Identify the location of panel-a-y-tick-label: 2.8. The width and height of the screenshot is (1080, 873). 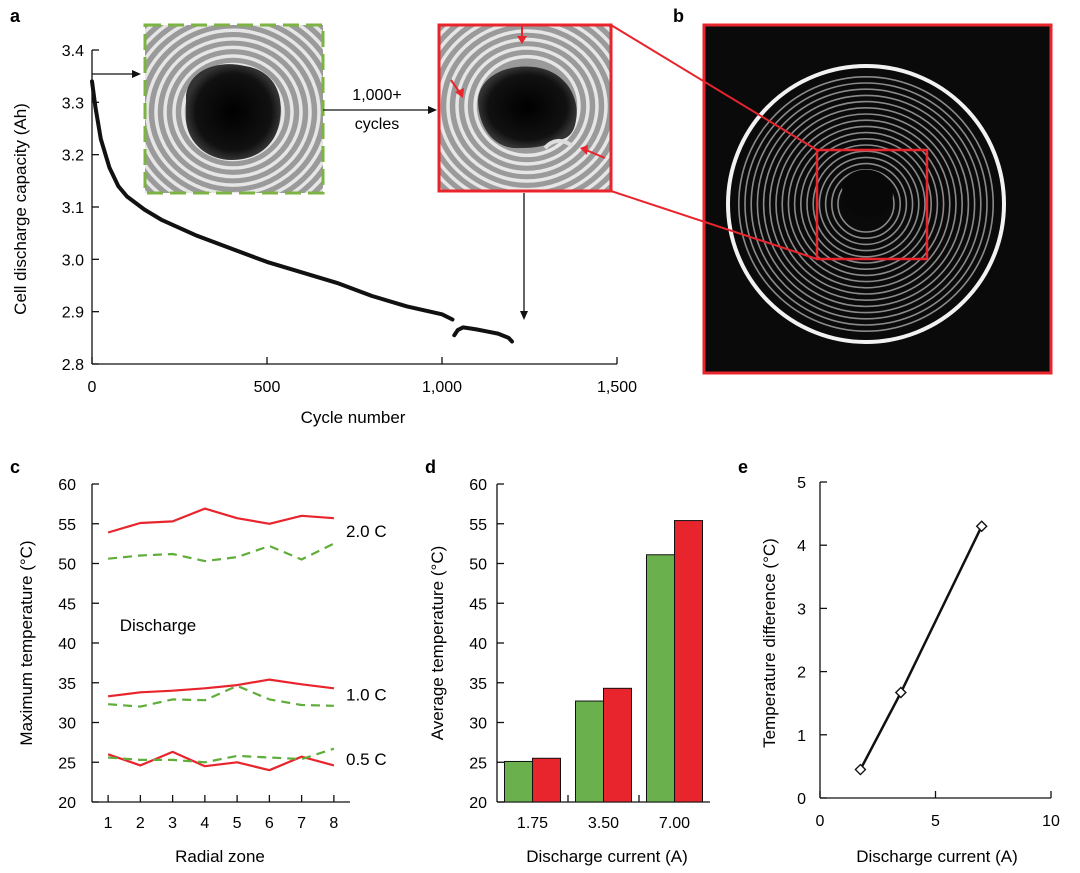
(73, 365).